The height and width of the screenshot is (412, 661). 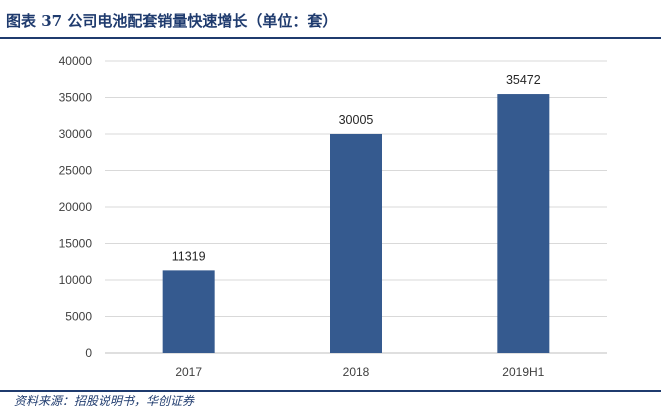 What do you see at coordinates (76, 61) in the screenshot?
I see `y-tick-label: 40000` at bounding box center [76, 61].